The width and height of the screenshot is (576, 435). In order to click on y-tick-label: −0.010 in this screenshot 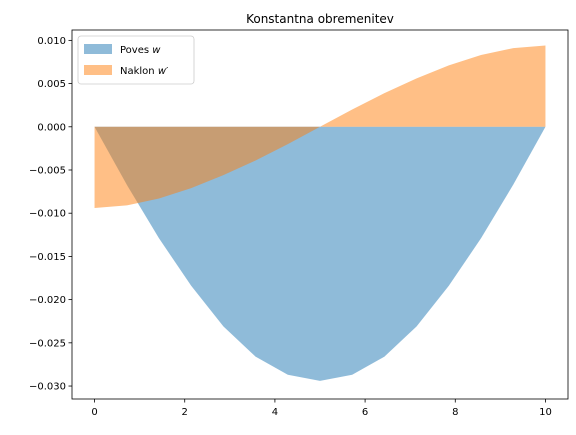, I will do `click(47, 214)`.